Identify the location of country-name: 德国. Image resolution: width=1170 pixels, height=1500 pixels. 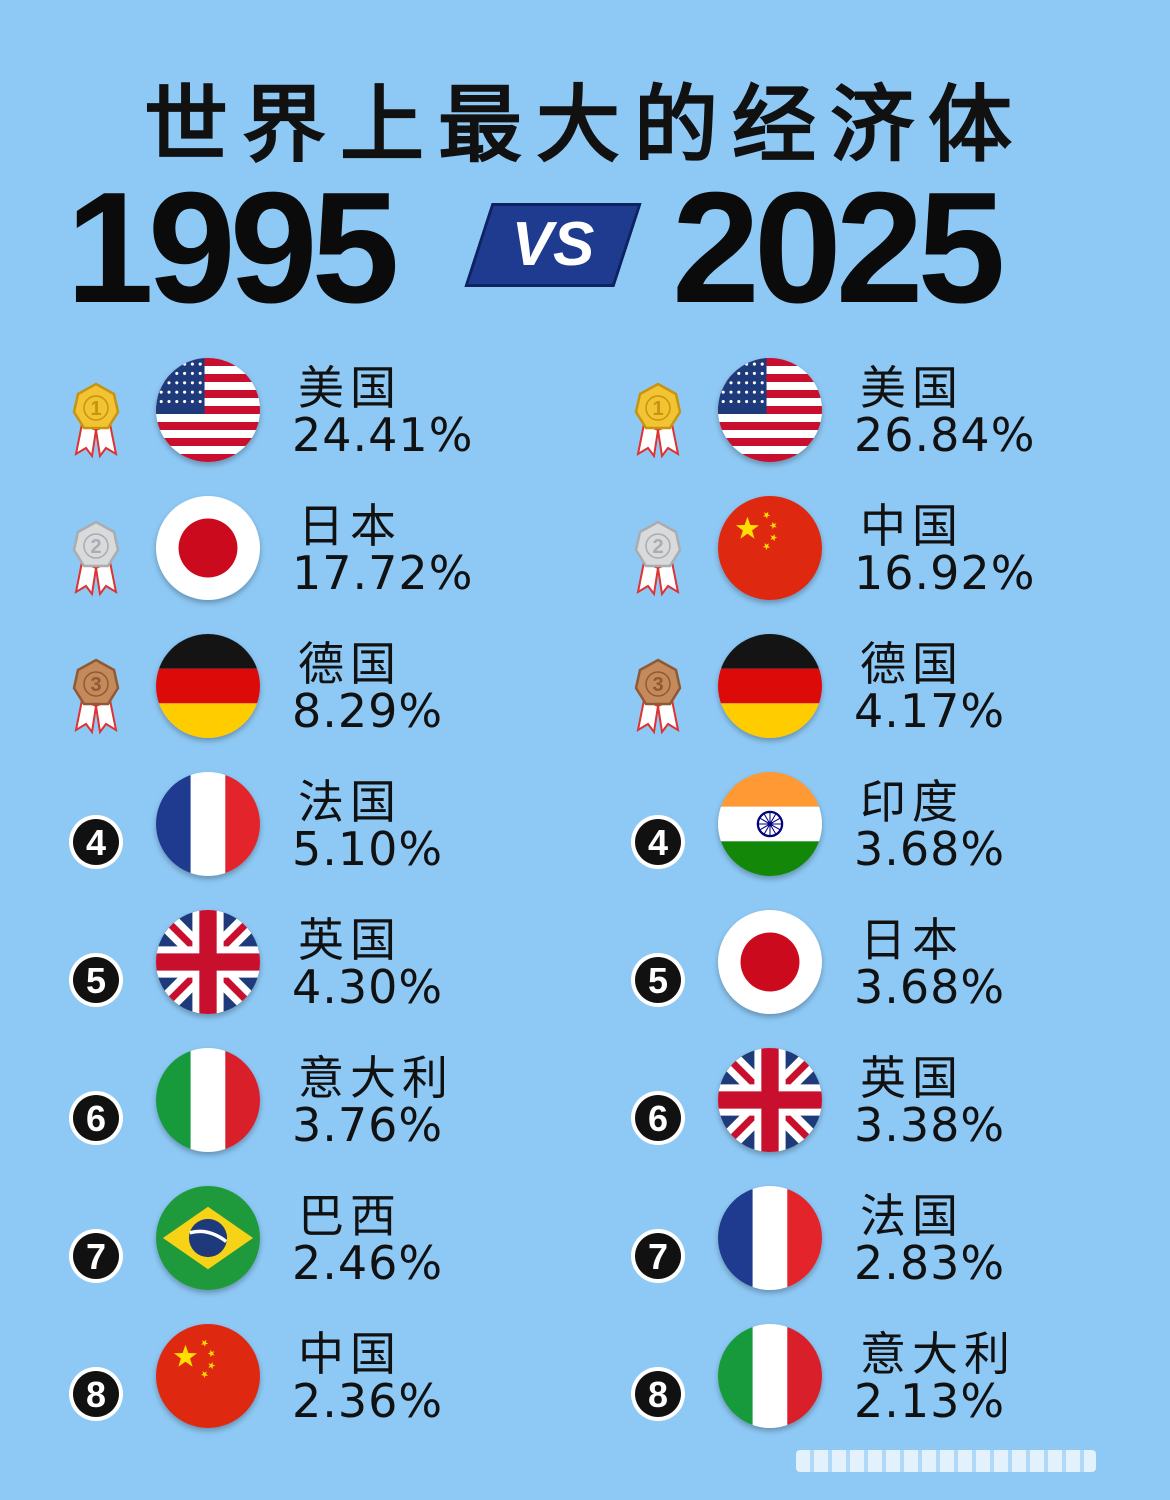
(912, 664).